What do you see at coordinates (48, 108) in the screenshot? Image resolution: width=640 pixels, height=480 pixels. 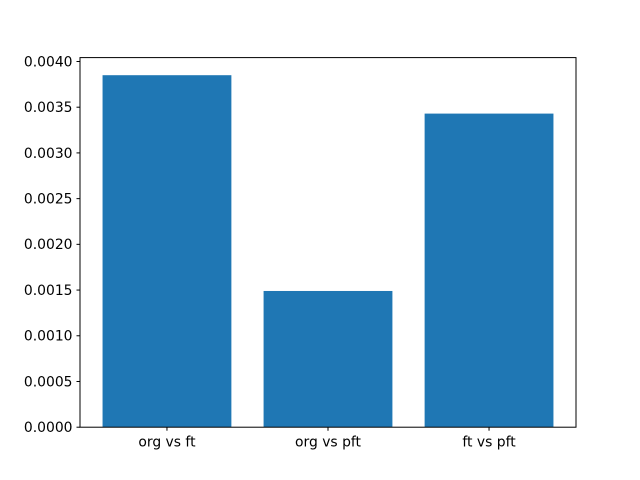 I see `y-axis-tick-label: 0.0035` at bounding box center [48, 108].